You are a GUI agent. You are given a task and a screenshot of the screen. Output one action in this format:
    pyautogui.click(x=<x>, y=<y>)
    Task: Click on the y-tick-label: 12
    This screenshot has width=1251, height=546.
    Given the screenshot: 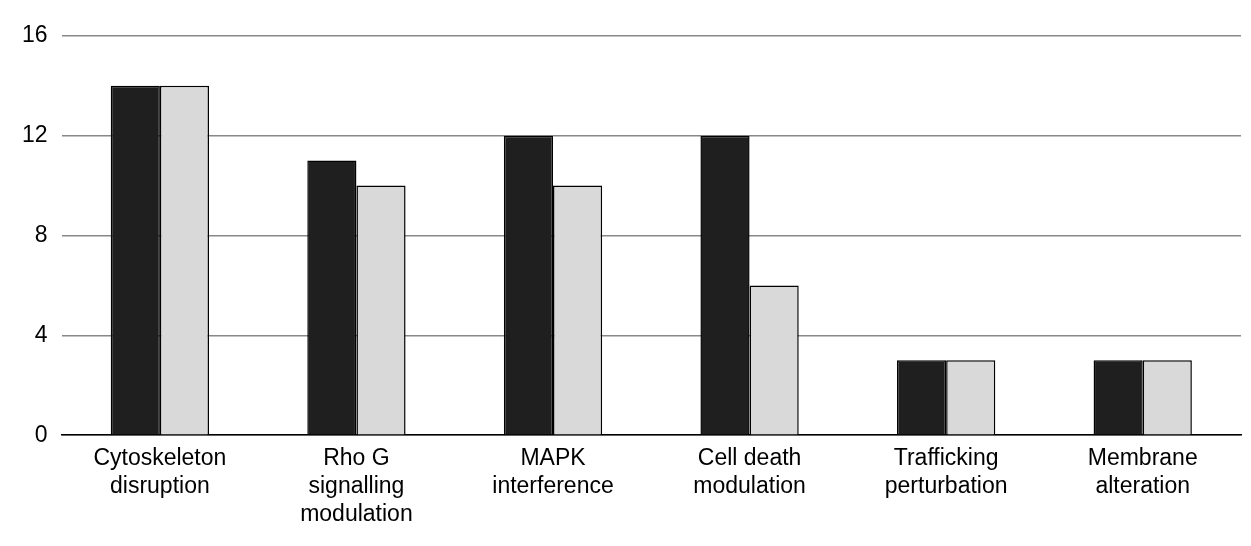 What is the action you would take?
    pyautogui.click(x=34, y=133)
    